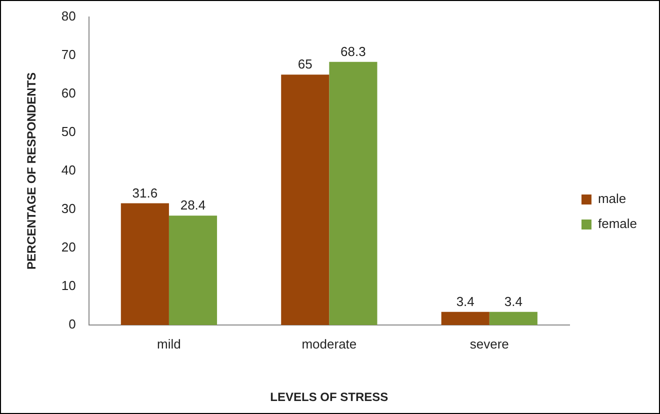  I want to click on y-tick-label: 70, so click(68, 54).